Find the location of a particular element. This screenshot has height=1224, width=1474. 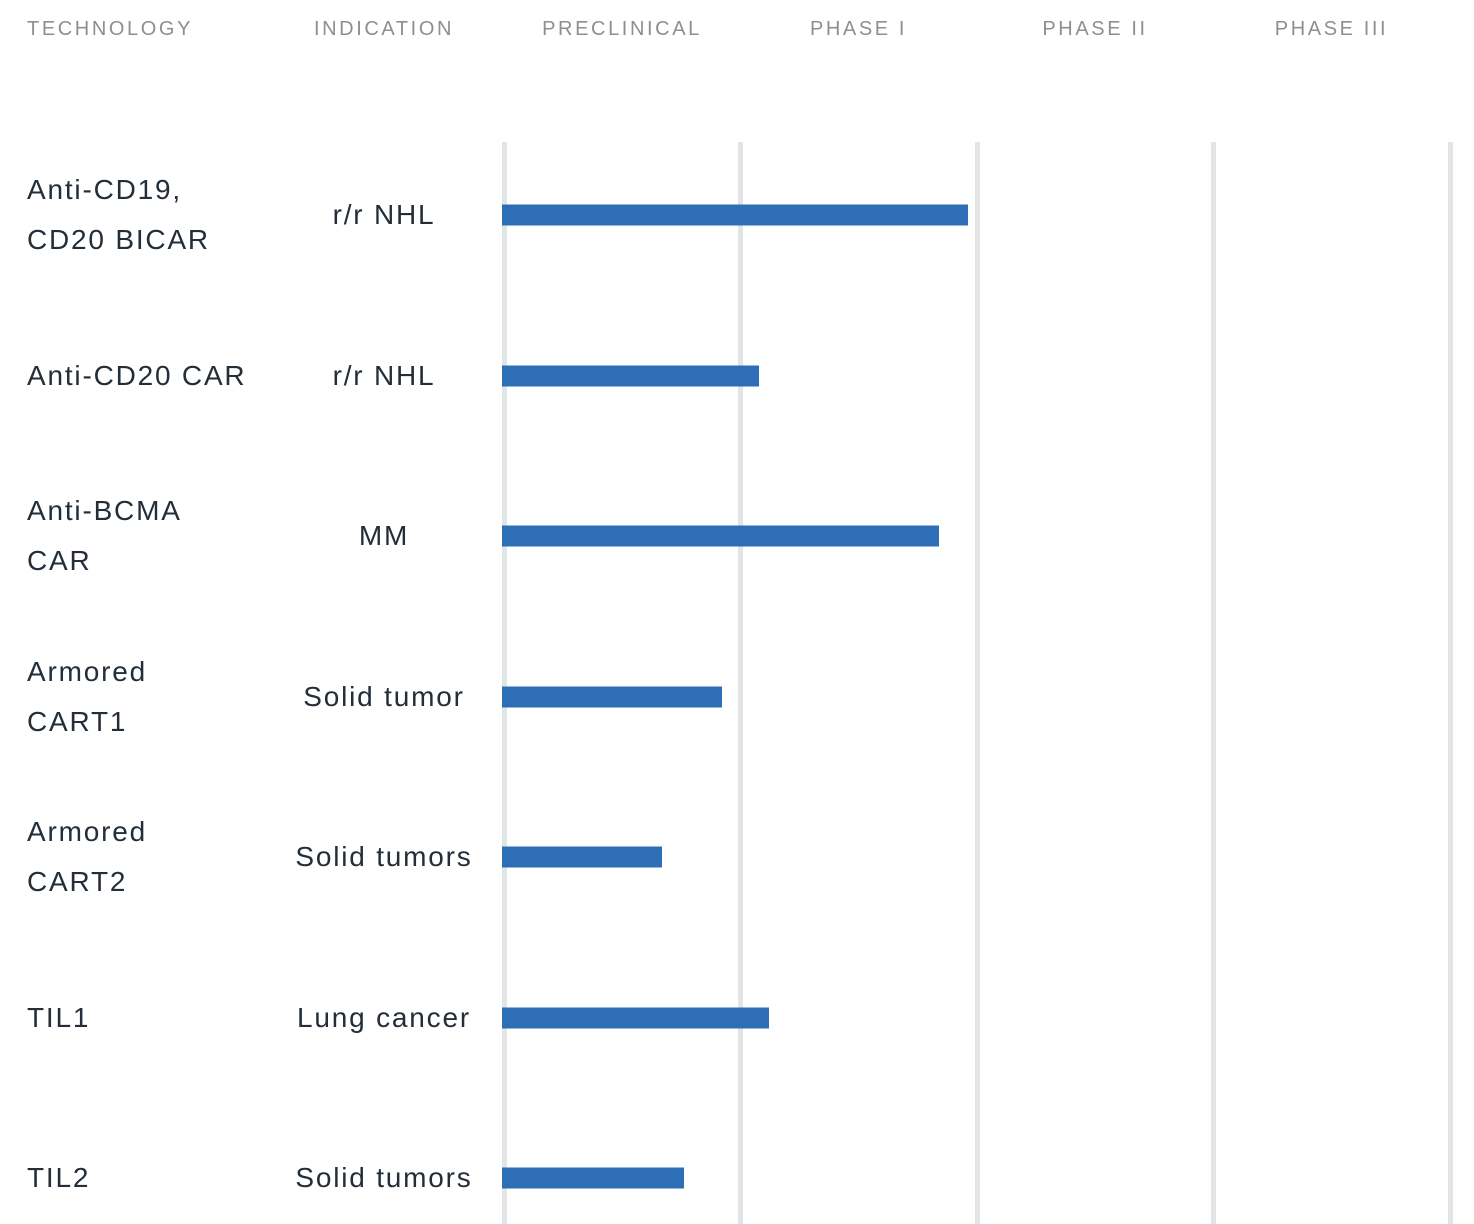

technology-label-line: TIL1 is located at coordinates (59, 1017).